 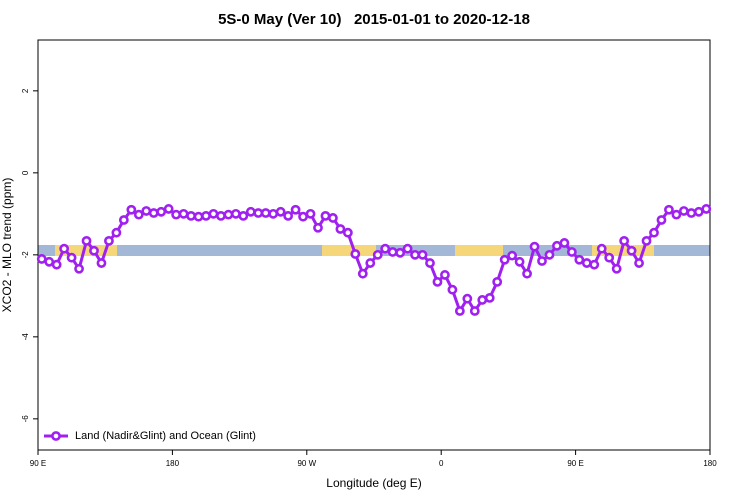 I want to click on legend-marker, so click(x=56, y=436).